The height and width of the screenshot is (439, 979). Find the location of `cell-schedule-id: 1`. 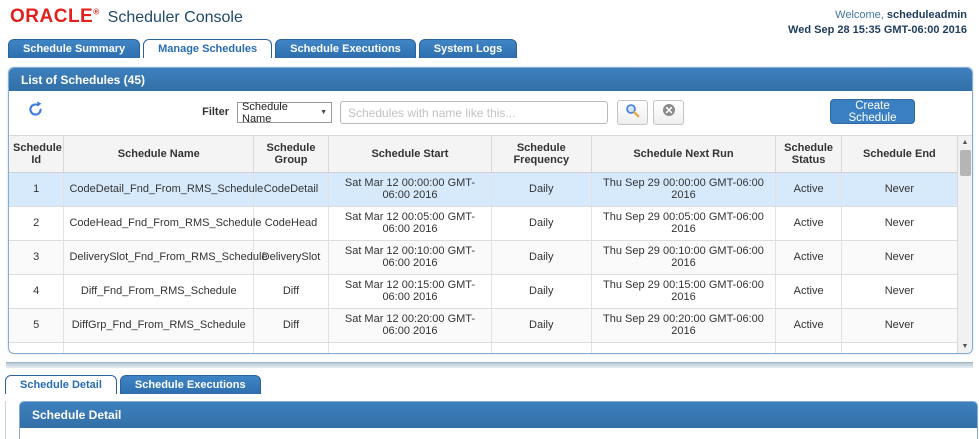

cell-schedule-id: 1 is located at coordinates (37, 189).